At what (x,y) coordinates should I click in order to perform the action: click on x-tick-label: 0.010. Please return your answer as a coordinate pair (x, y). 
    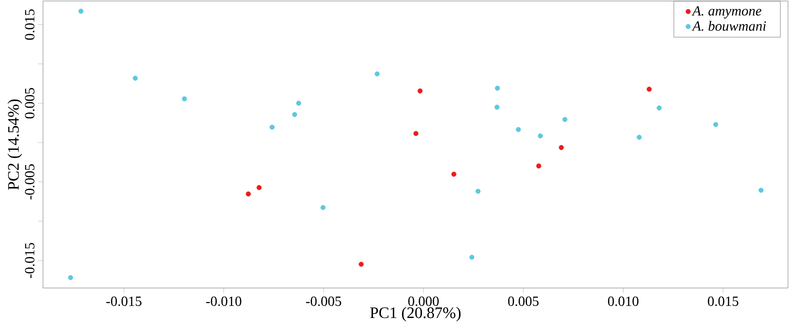
    Looking at the image, I should click on (623, 301).